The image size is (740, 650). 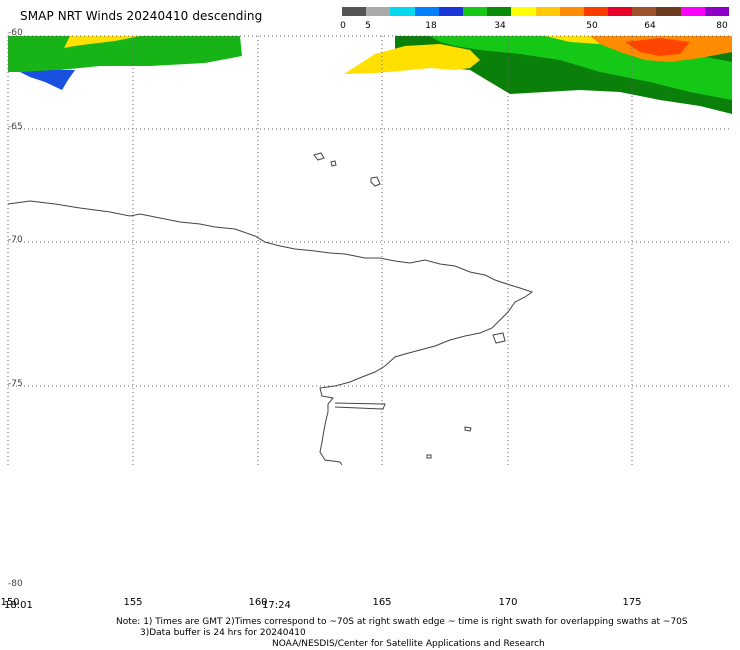 What do you see at coordinates (133, 602) in the screenshot?
I see `lon-label-155: 155` at bounding box center [133, 602].